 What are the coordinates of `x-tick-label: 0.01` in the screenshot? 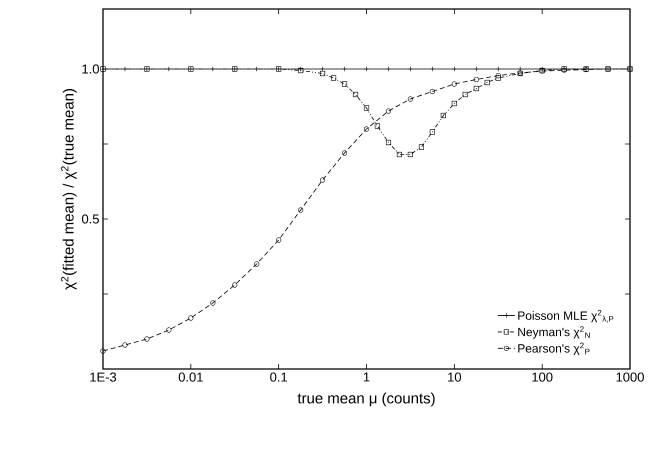 It's located at (190, 377).